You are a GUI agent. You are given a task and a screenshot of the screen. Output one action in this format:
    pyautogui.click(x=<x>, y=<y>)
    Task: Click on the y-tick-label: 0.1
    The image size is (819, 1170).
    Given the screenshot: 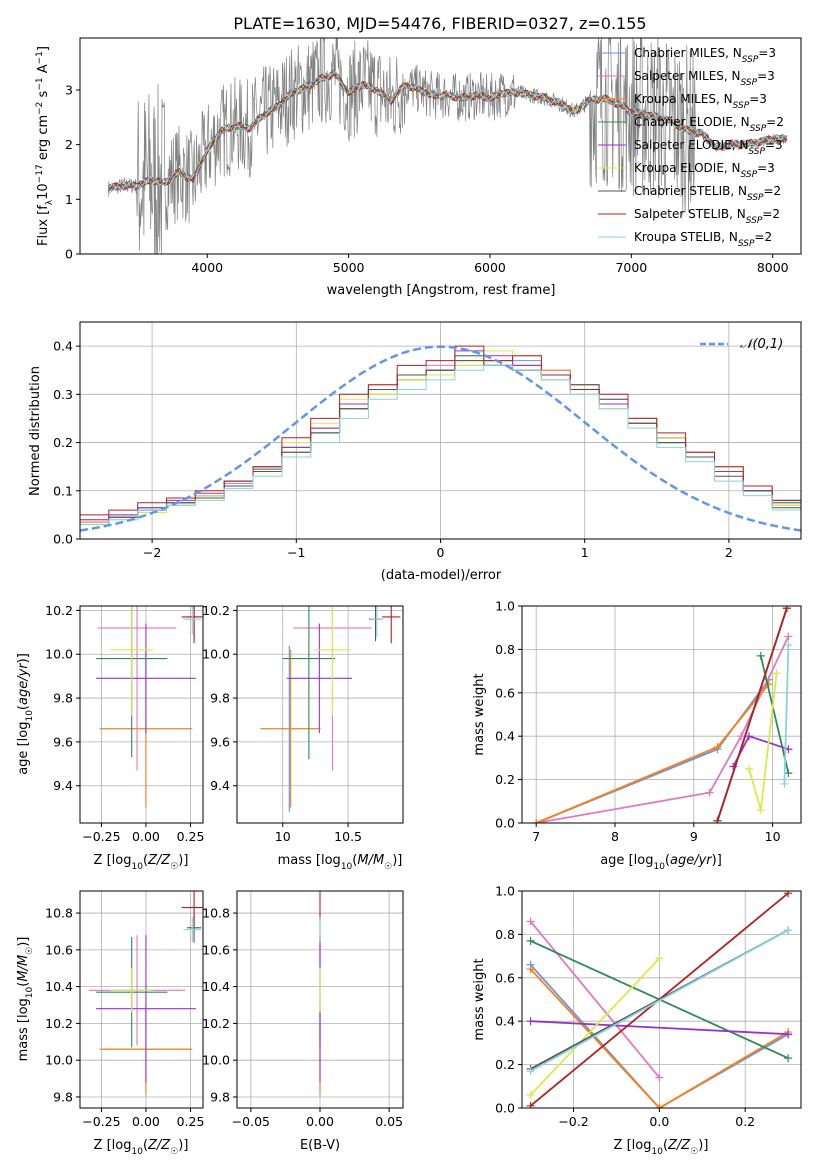 What is the action you would take?
    pyautogui.click(x=63, y=490)
    